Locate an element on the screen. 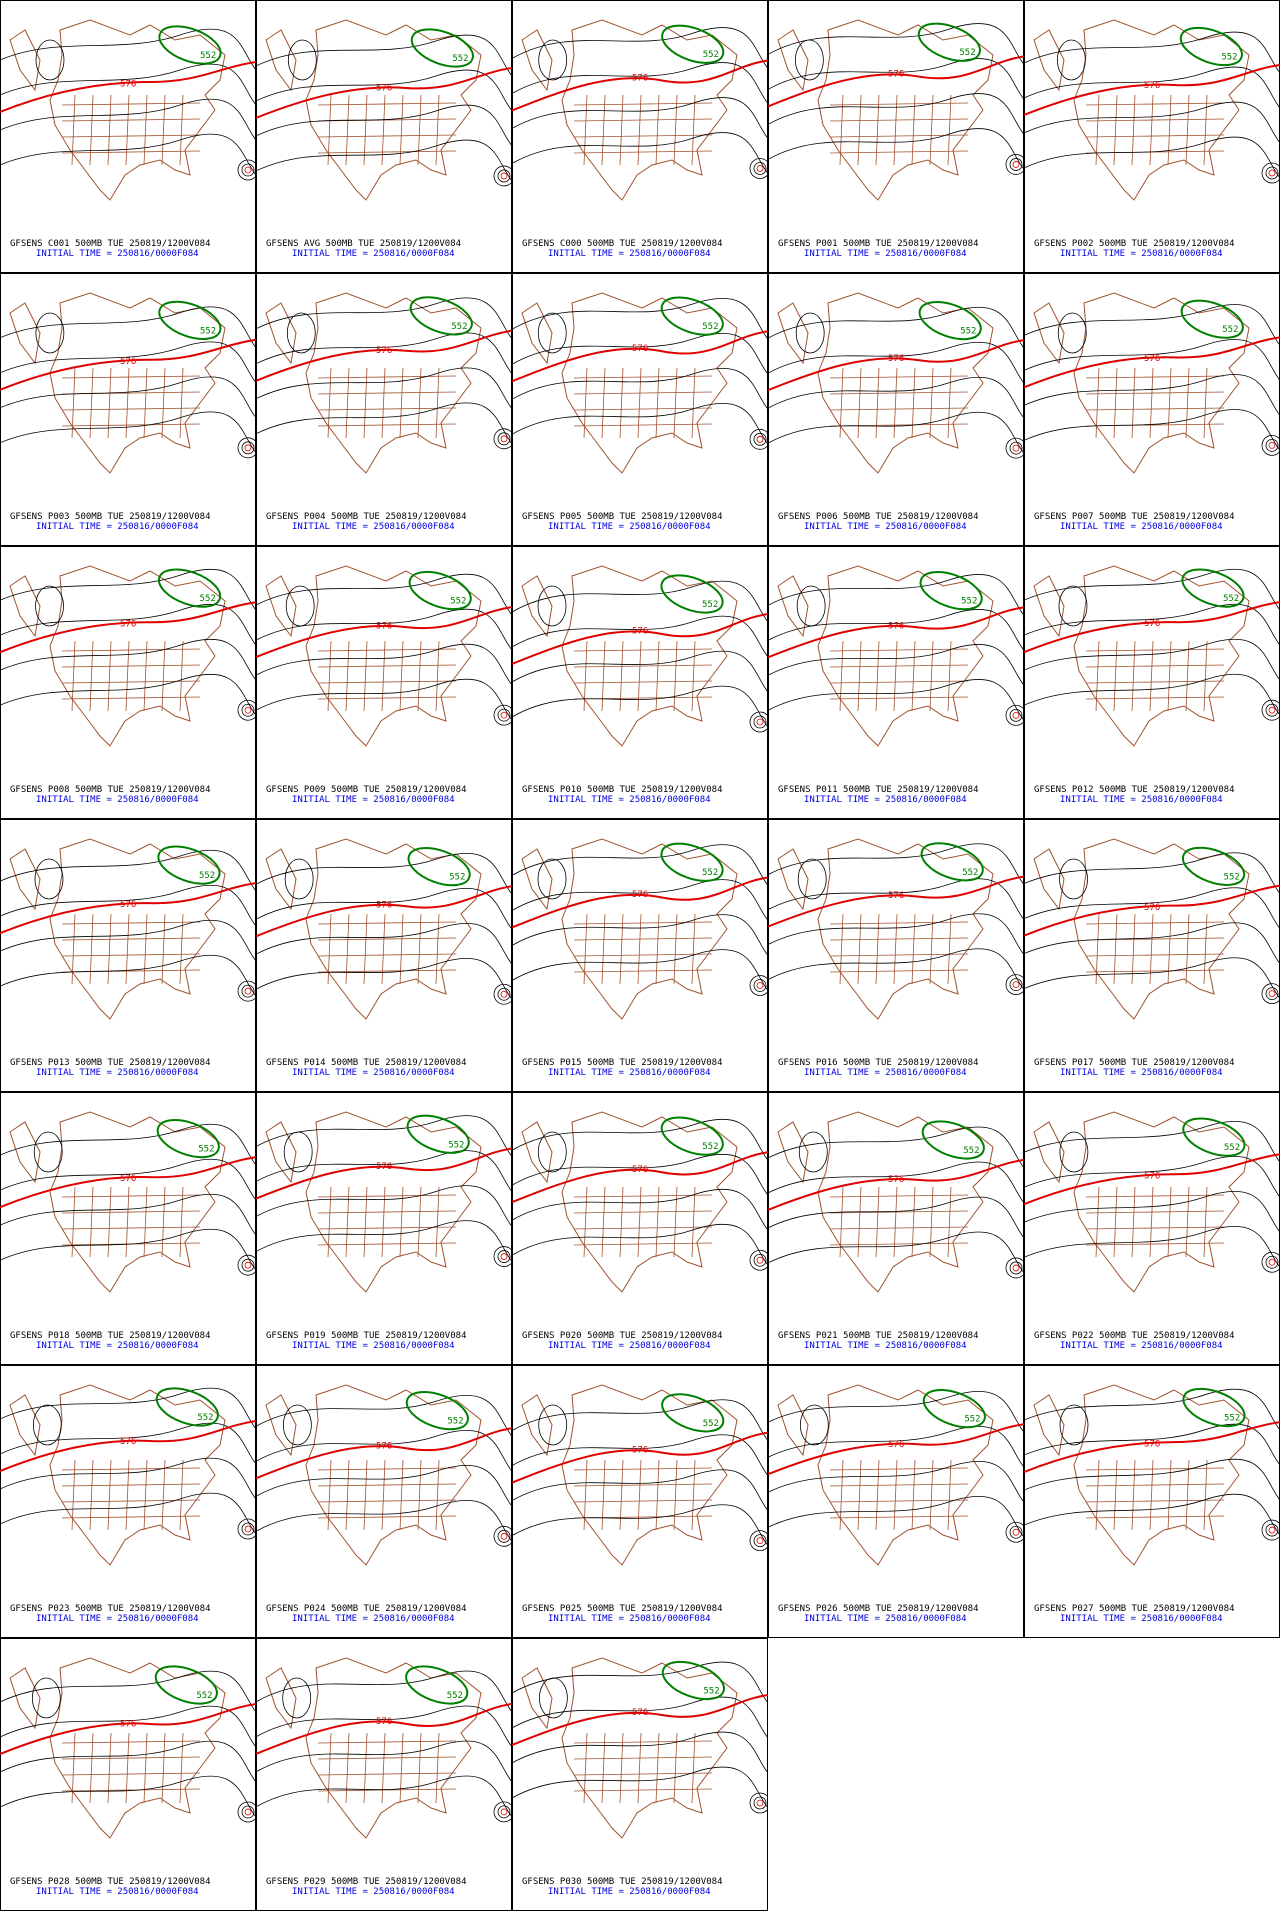  panel-title: GFSENS P030 500MB TUE 250819/1200V084 is located at coordinates (622, 1882).